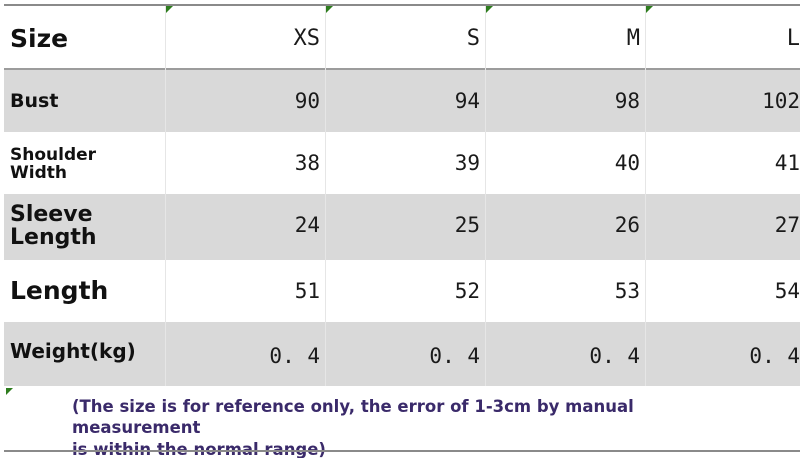 The height and width of the screenshot is (458, 800). I want to click on table-row-sleeve-length: Sleeve Length 24 25 26 27, so click(402, 227).